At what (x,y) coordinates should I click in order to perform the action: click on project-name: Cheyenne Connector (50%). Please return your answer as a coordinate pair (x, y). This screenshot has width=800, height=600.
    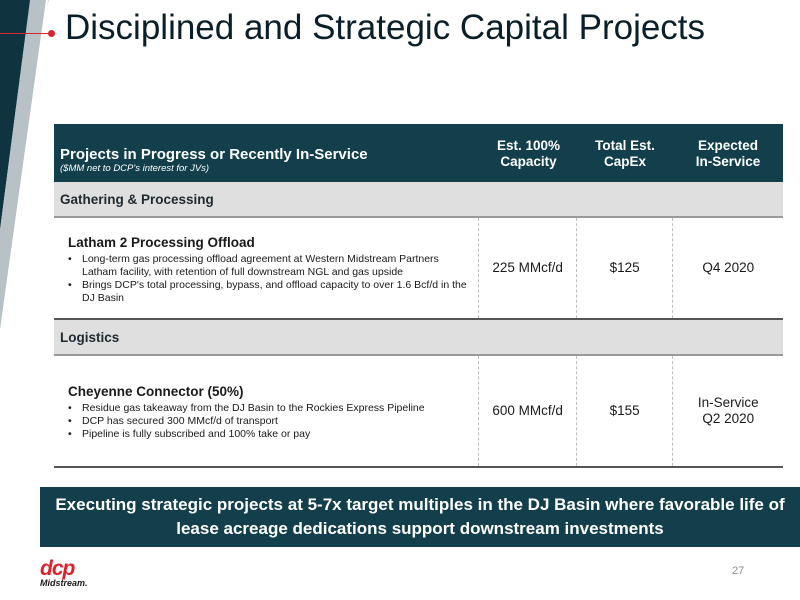
    Looking at the image, I should click on (156, 391).